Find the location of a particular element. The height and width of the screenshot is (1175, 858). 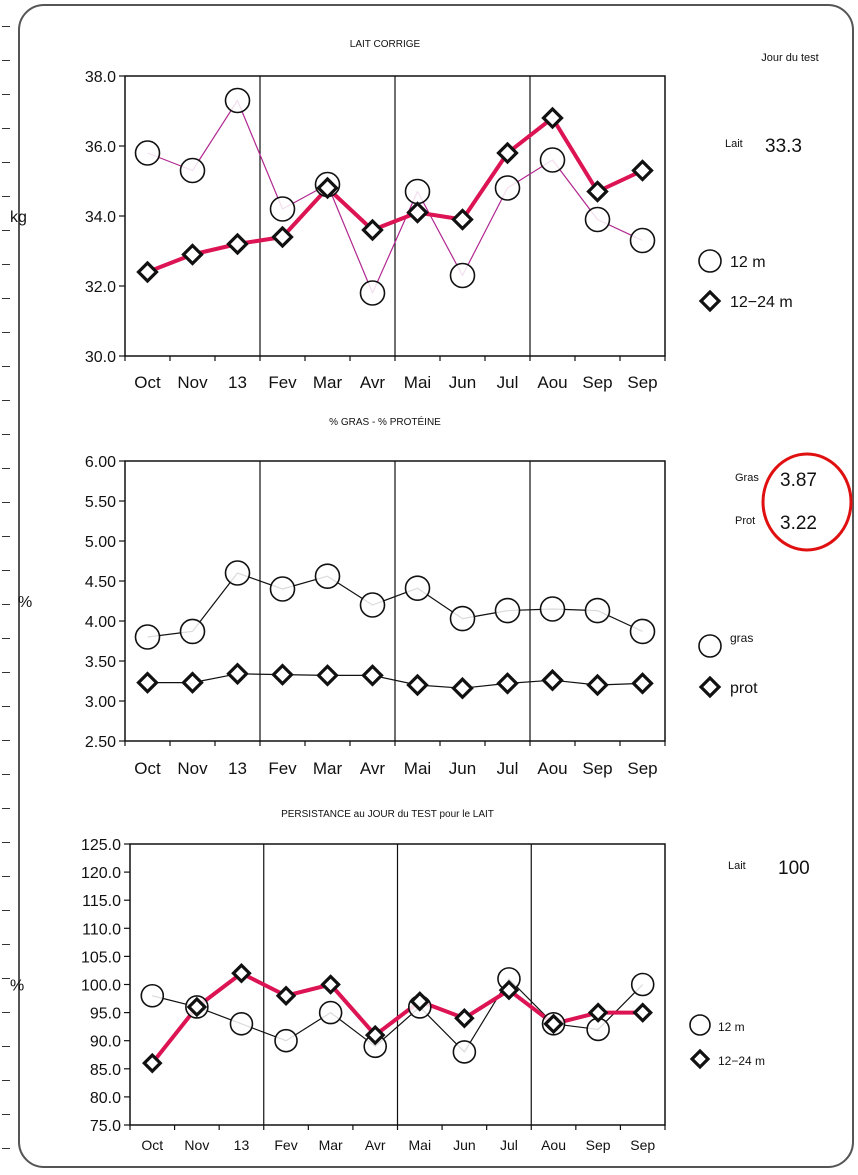

y-tick-label: 5.50 is located at coordinates (100, 502).